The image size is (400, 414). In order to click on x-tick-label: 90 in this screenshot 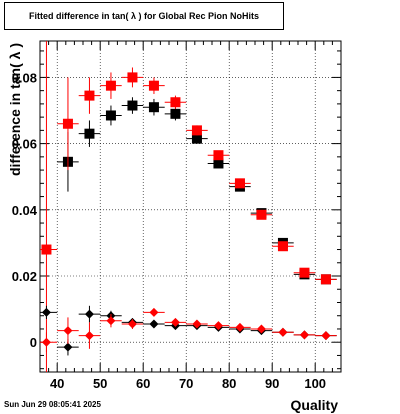, I will do `click(272, 383)`.